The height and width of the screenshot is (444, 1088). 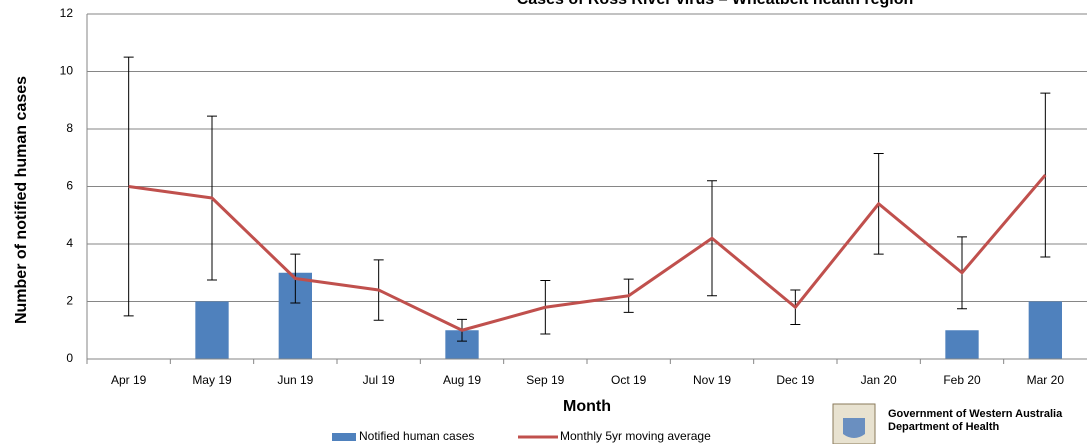 What do you see at coordinates (21, 200) in the screenshot?
I see `y-axis-title: Number of notified human cases` at bounding box center [21, 200].